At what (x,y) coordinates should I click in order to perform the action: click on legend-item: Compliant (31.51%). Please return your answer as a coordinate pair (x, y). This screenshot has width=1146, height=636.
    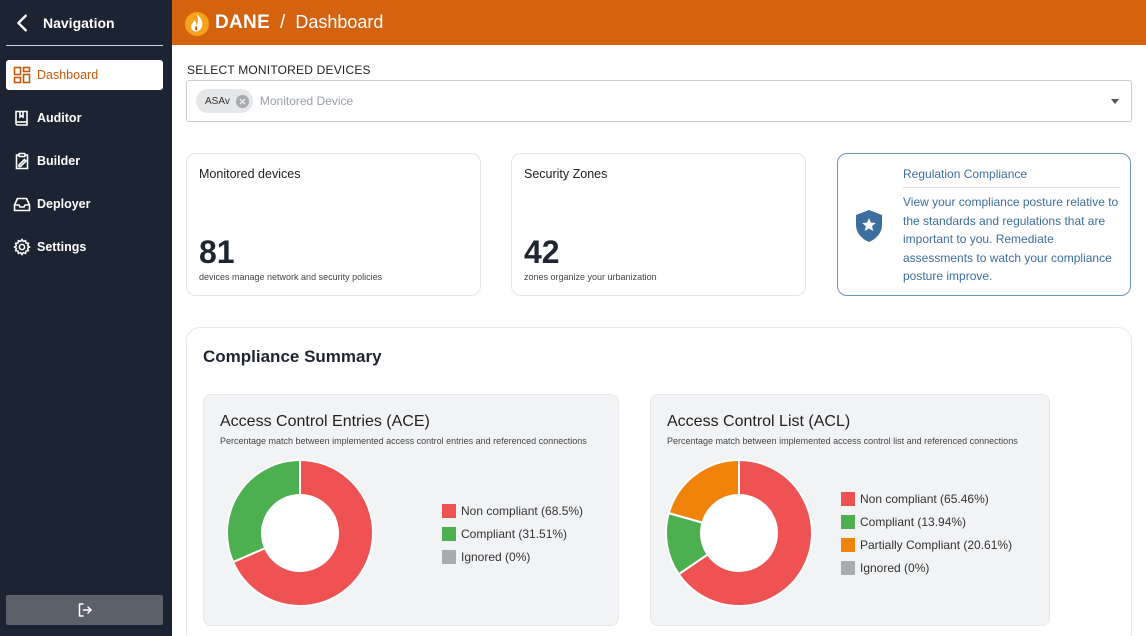
    Looking at the image, I should click on (512, 533).